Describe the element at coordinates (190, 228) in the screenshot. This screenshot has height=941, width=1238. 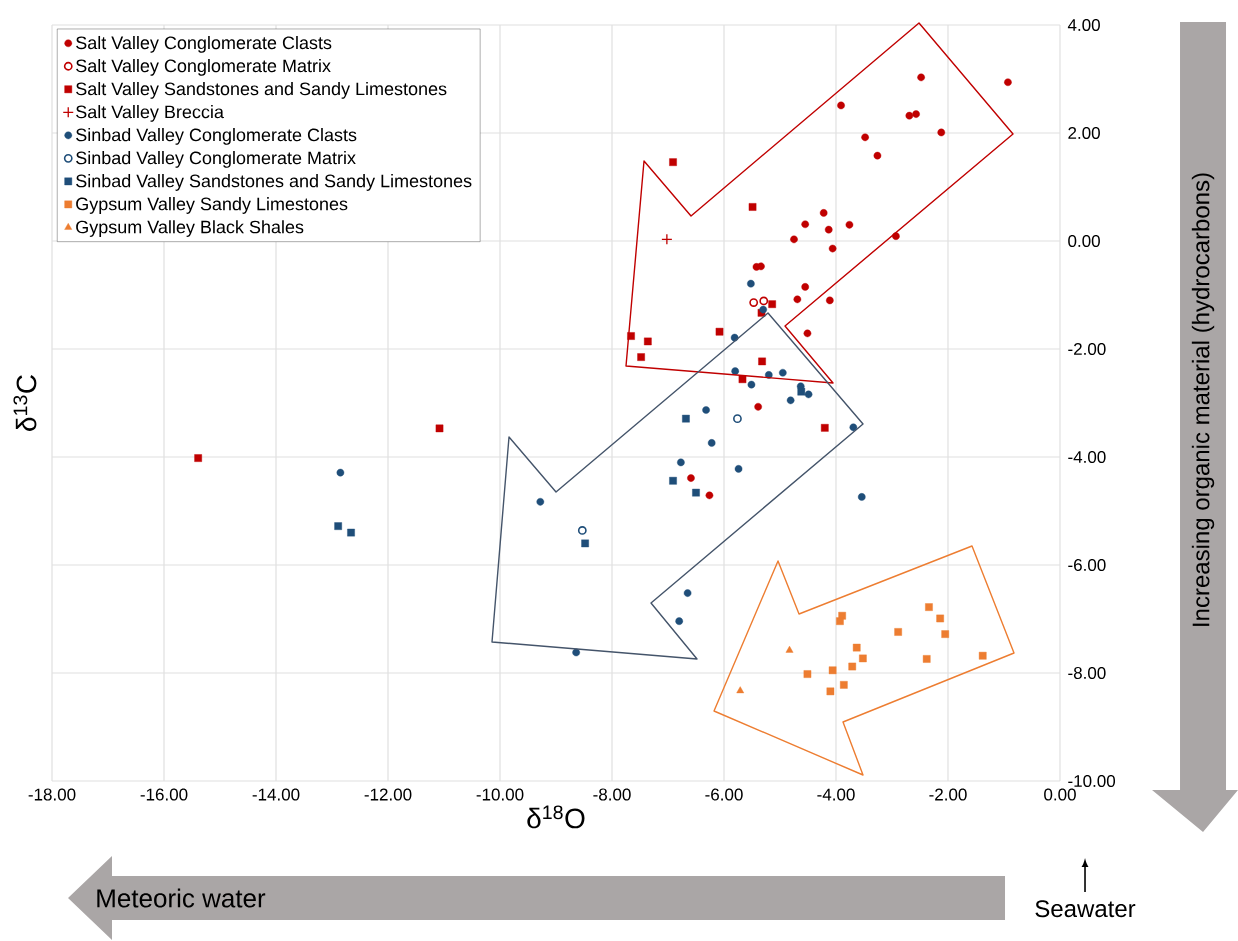
I see `legend-label: Gypsum Valley Black Shales` at that location.